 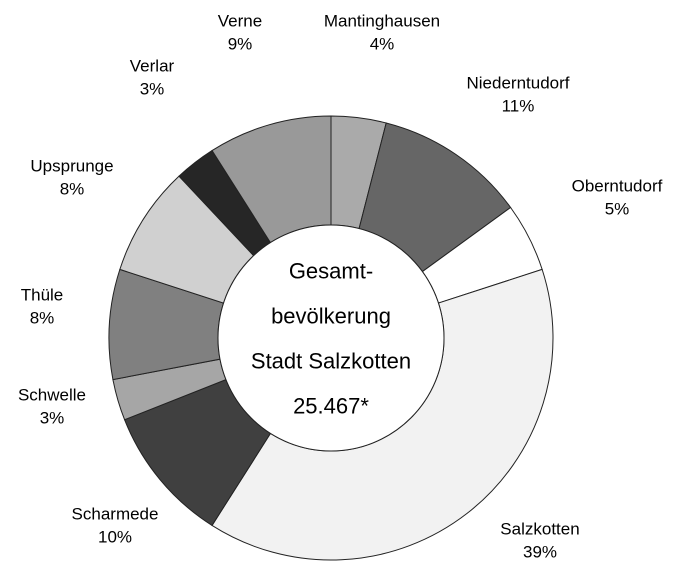 What do you see at coordinates (240, 43) in the screenshot?
I see `slice-value-label: 9%` at bounding box center [240, 43].